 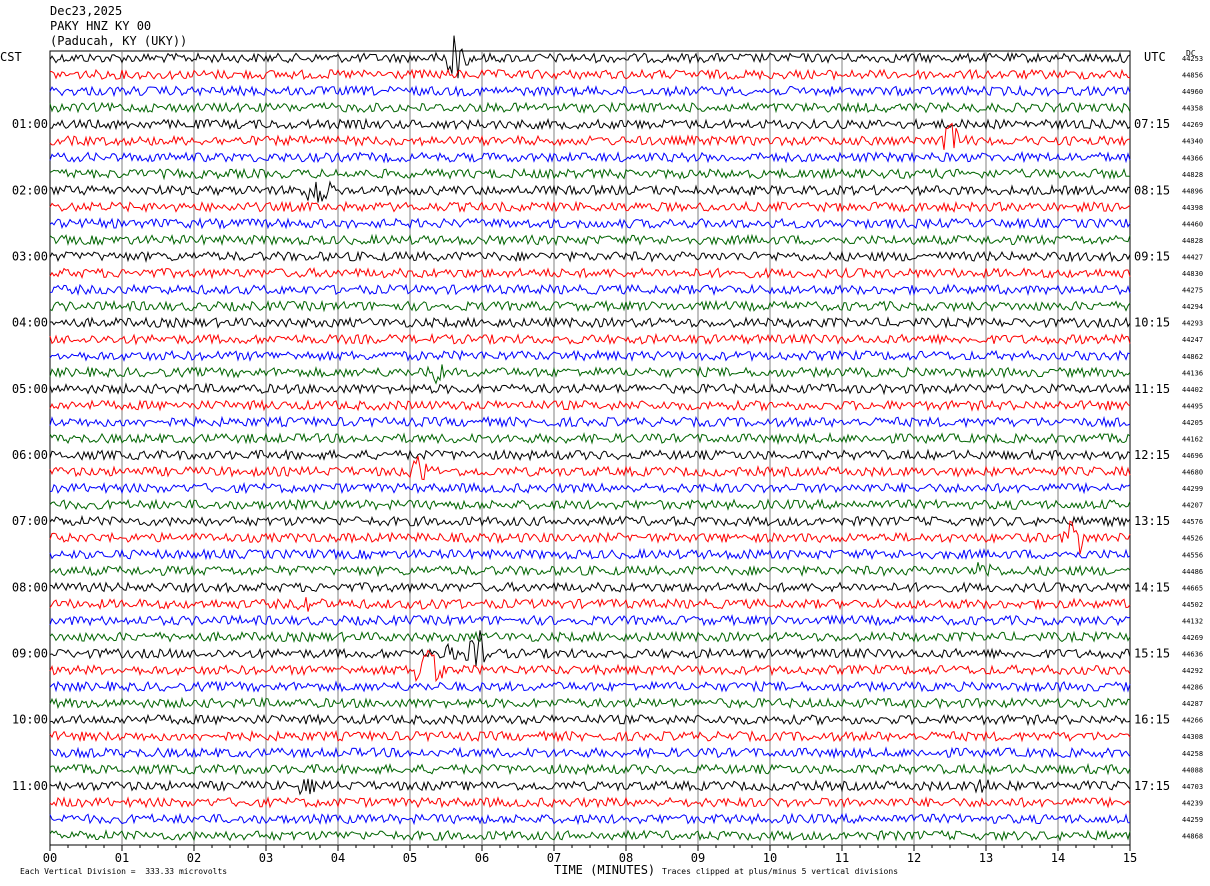 What do you see at coordinates (1192, 439) in the screenshot?
I see `dc-offset-label: 44162` at bounding box center [1192, 439].